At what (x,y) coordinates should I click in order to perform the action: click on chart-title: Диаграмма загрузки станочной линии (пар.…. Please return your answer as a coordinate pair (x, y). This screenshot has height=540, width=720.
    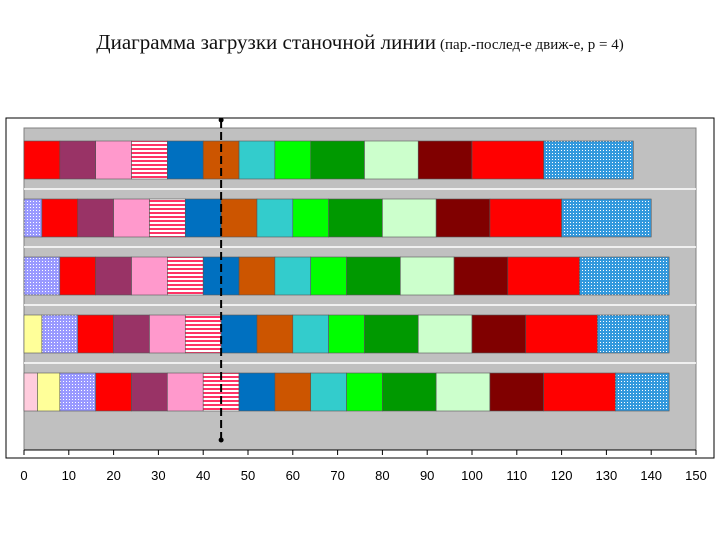
    Looking at the image, I should click on (360, 42).